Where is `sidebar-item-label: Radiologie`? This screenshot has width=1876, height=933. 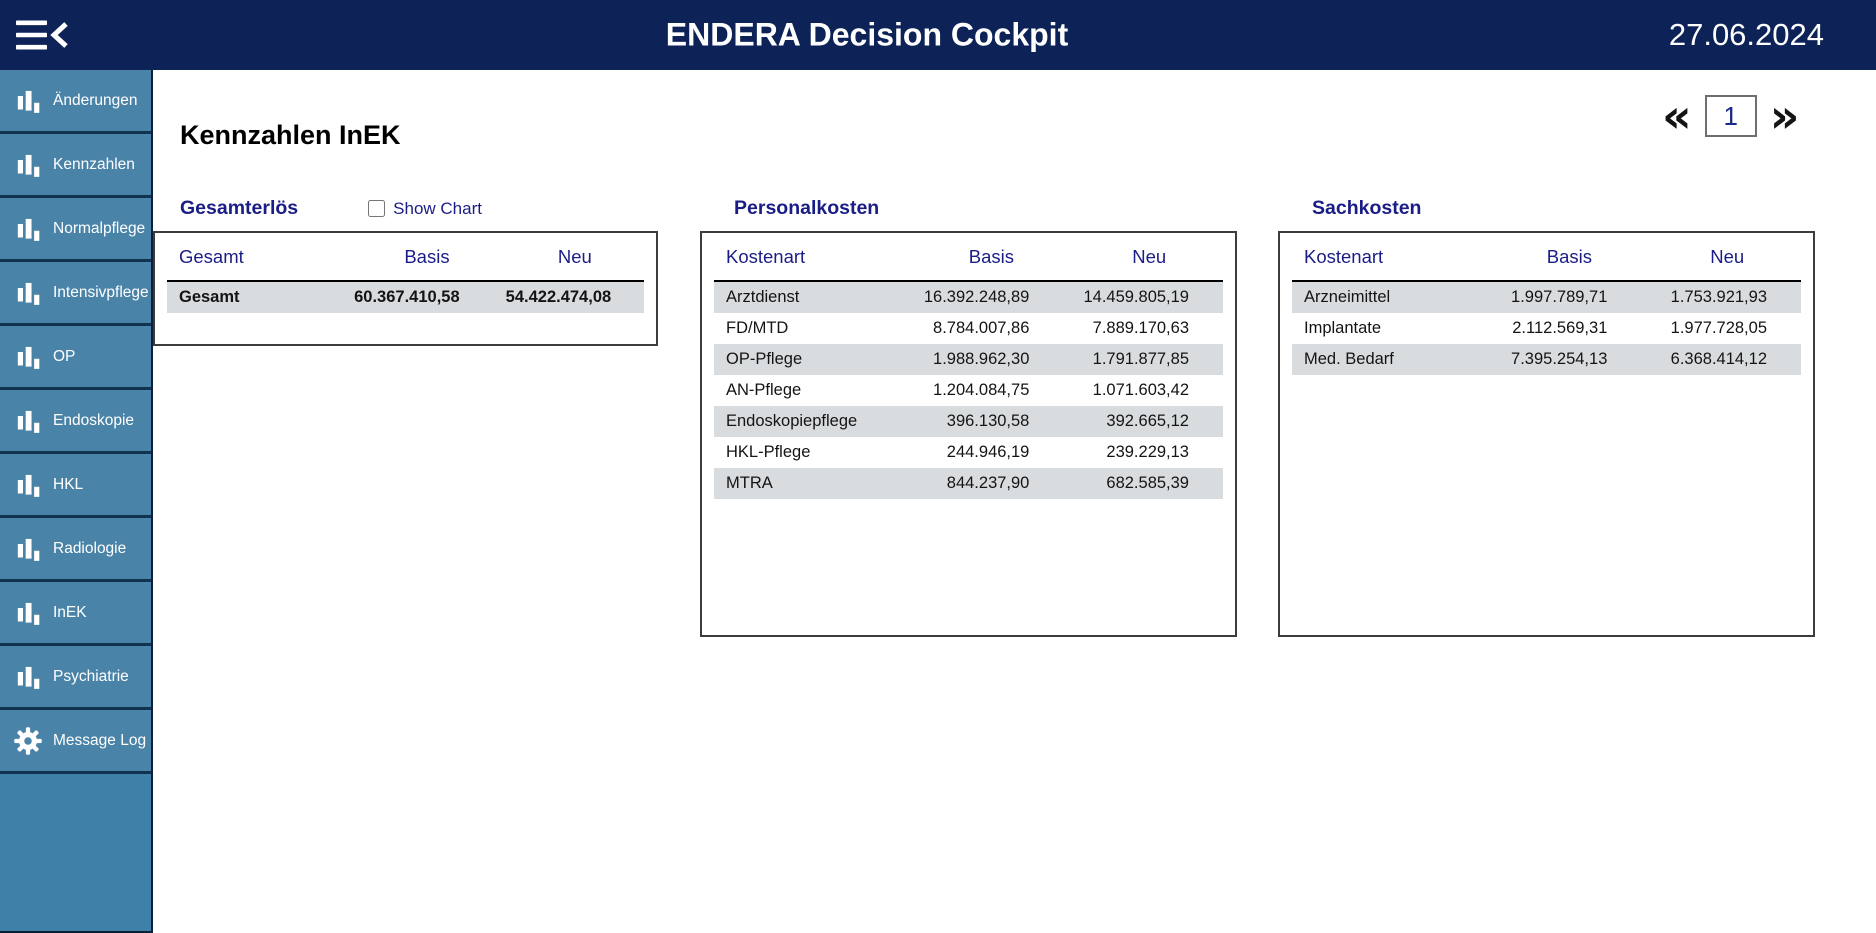 sidebar-item-label: Radiologie is located at coordinates (90, 548).